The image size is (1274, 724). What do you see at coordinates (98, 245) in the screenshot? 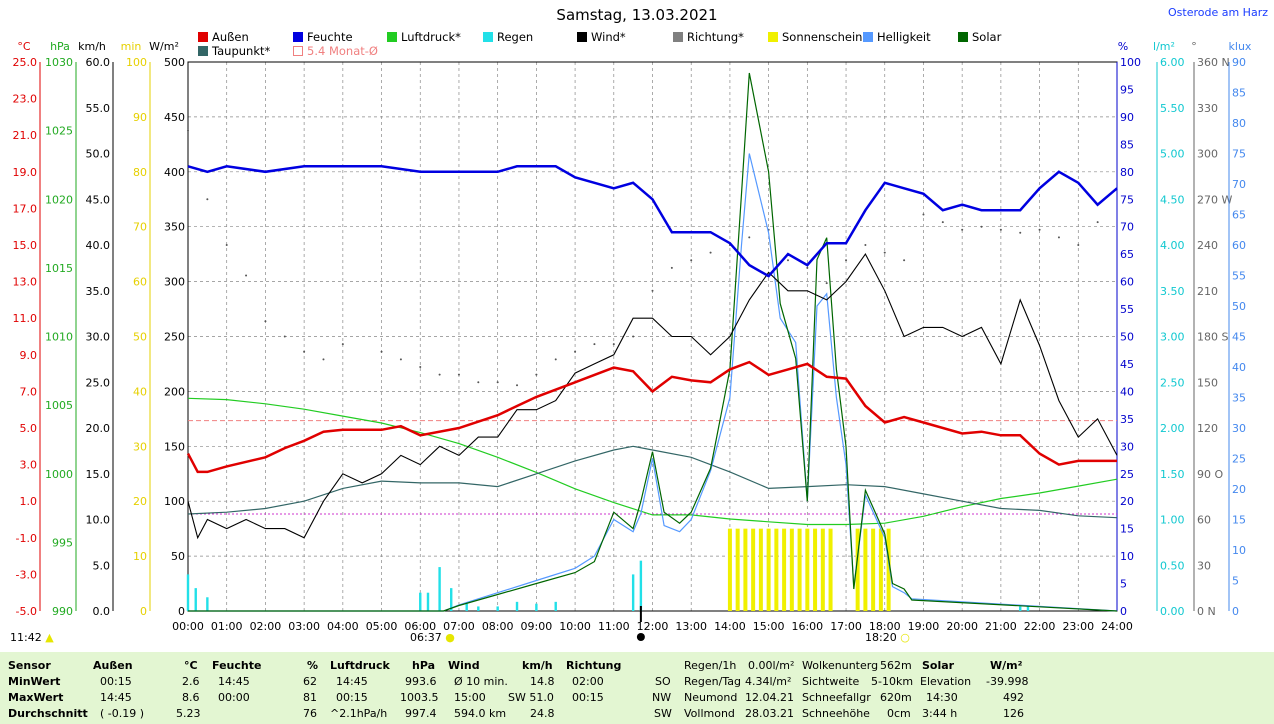
I see `wind-tick-label: 40.0` at bounding box center [98, 245].